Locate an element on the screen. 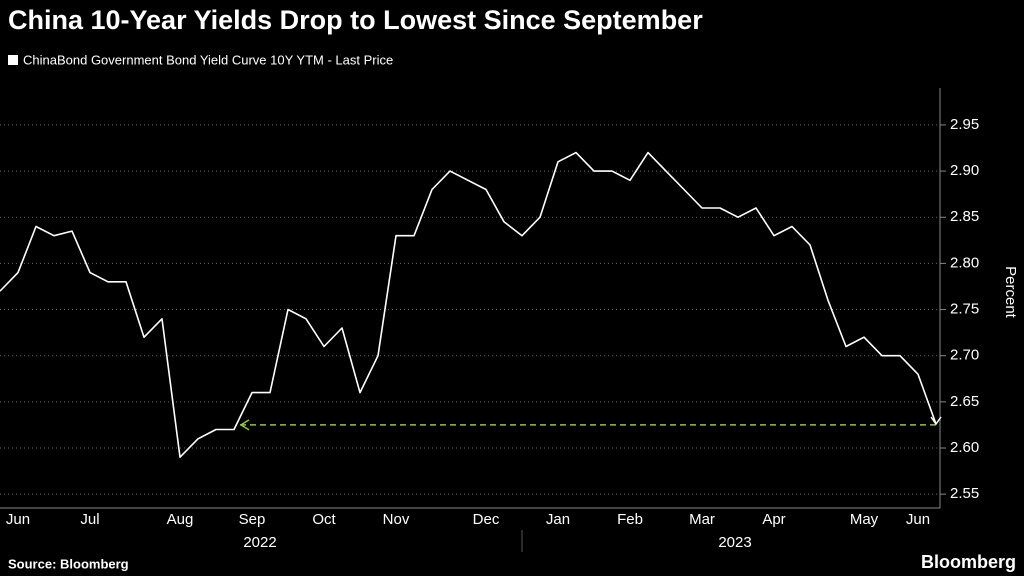  x-tick-label: Feb is located at coordinates (630, 519).